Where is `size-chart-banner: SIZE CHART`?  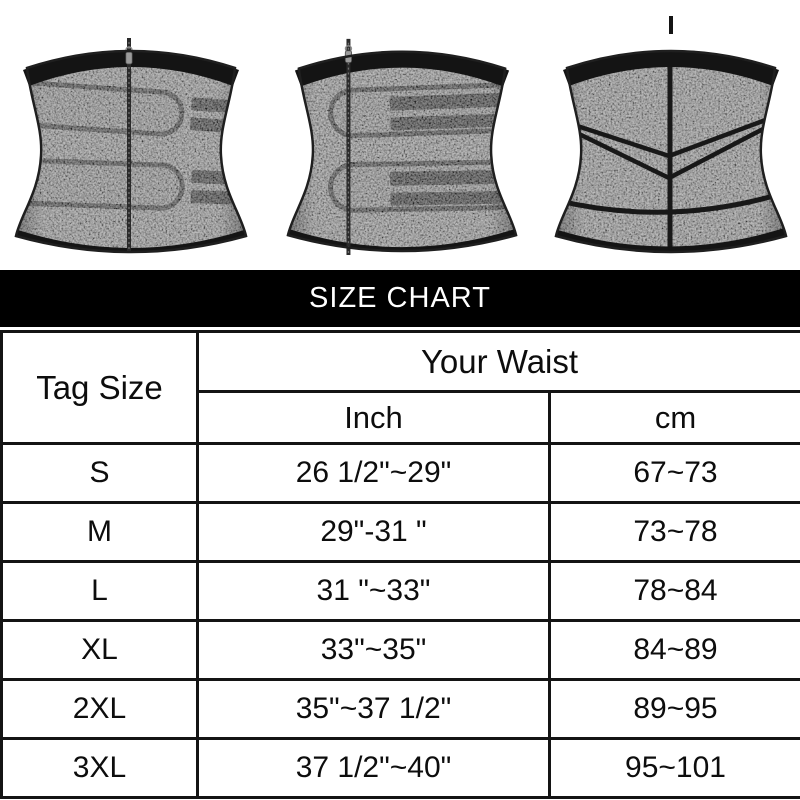 size-chart-banner: SIZE CHART is located at coordinates (400, 298).